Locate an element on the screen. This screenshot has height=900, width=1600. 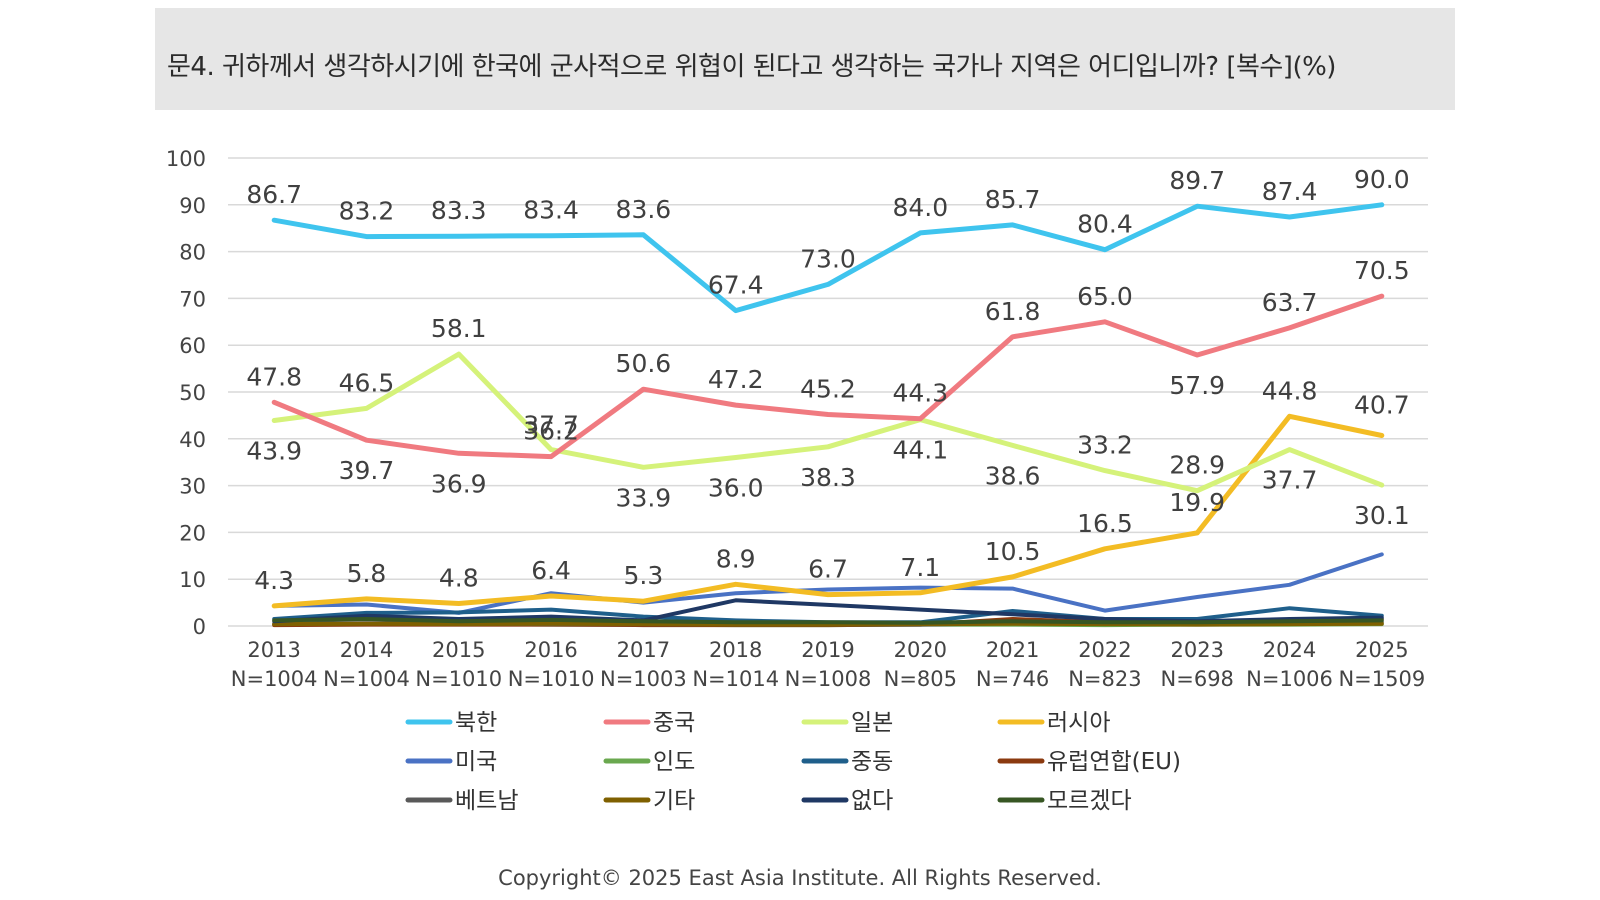
data-label: 44.8 is located at coordinates (1290, 390).